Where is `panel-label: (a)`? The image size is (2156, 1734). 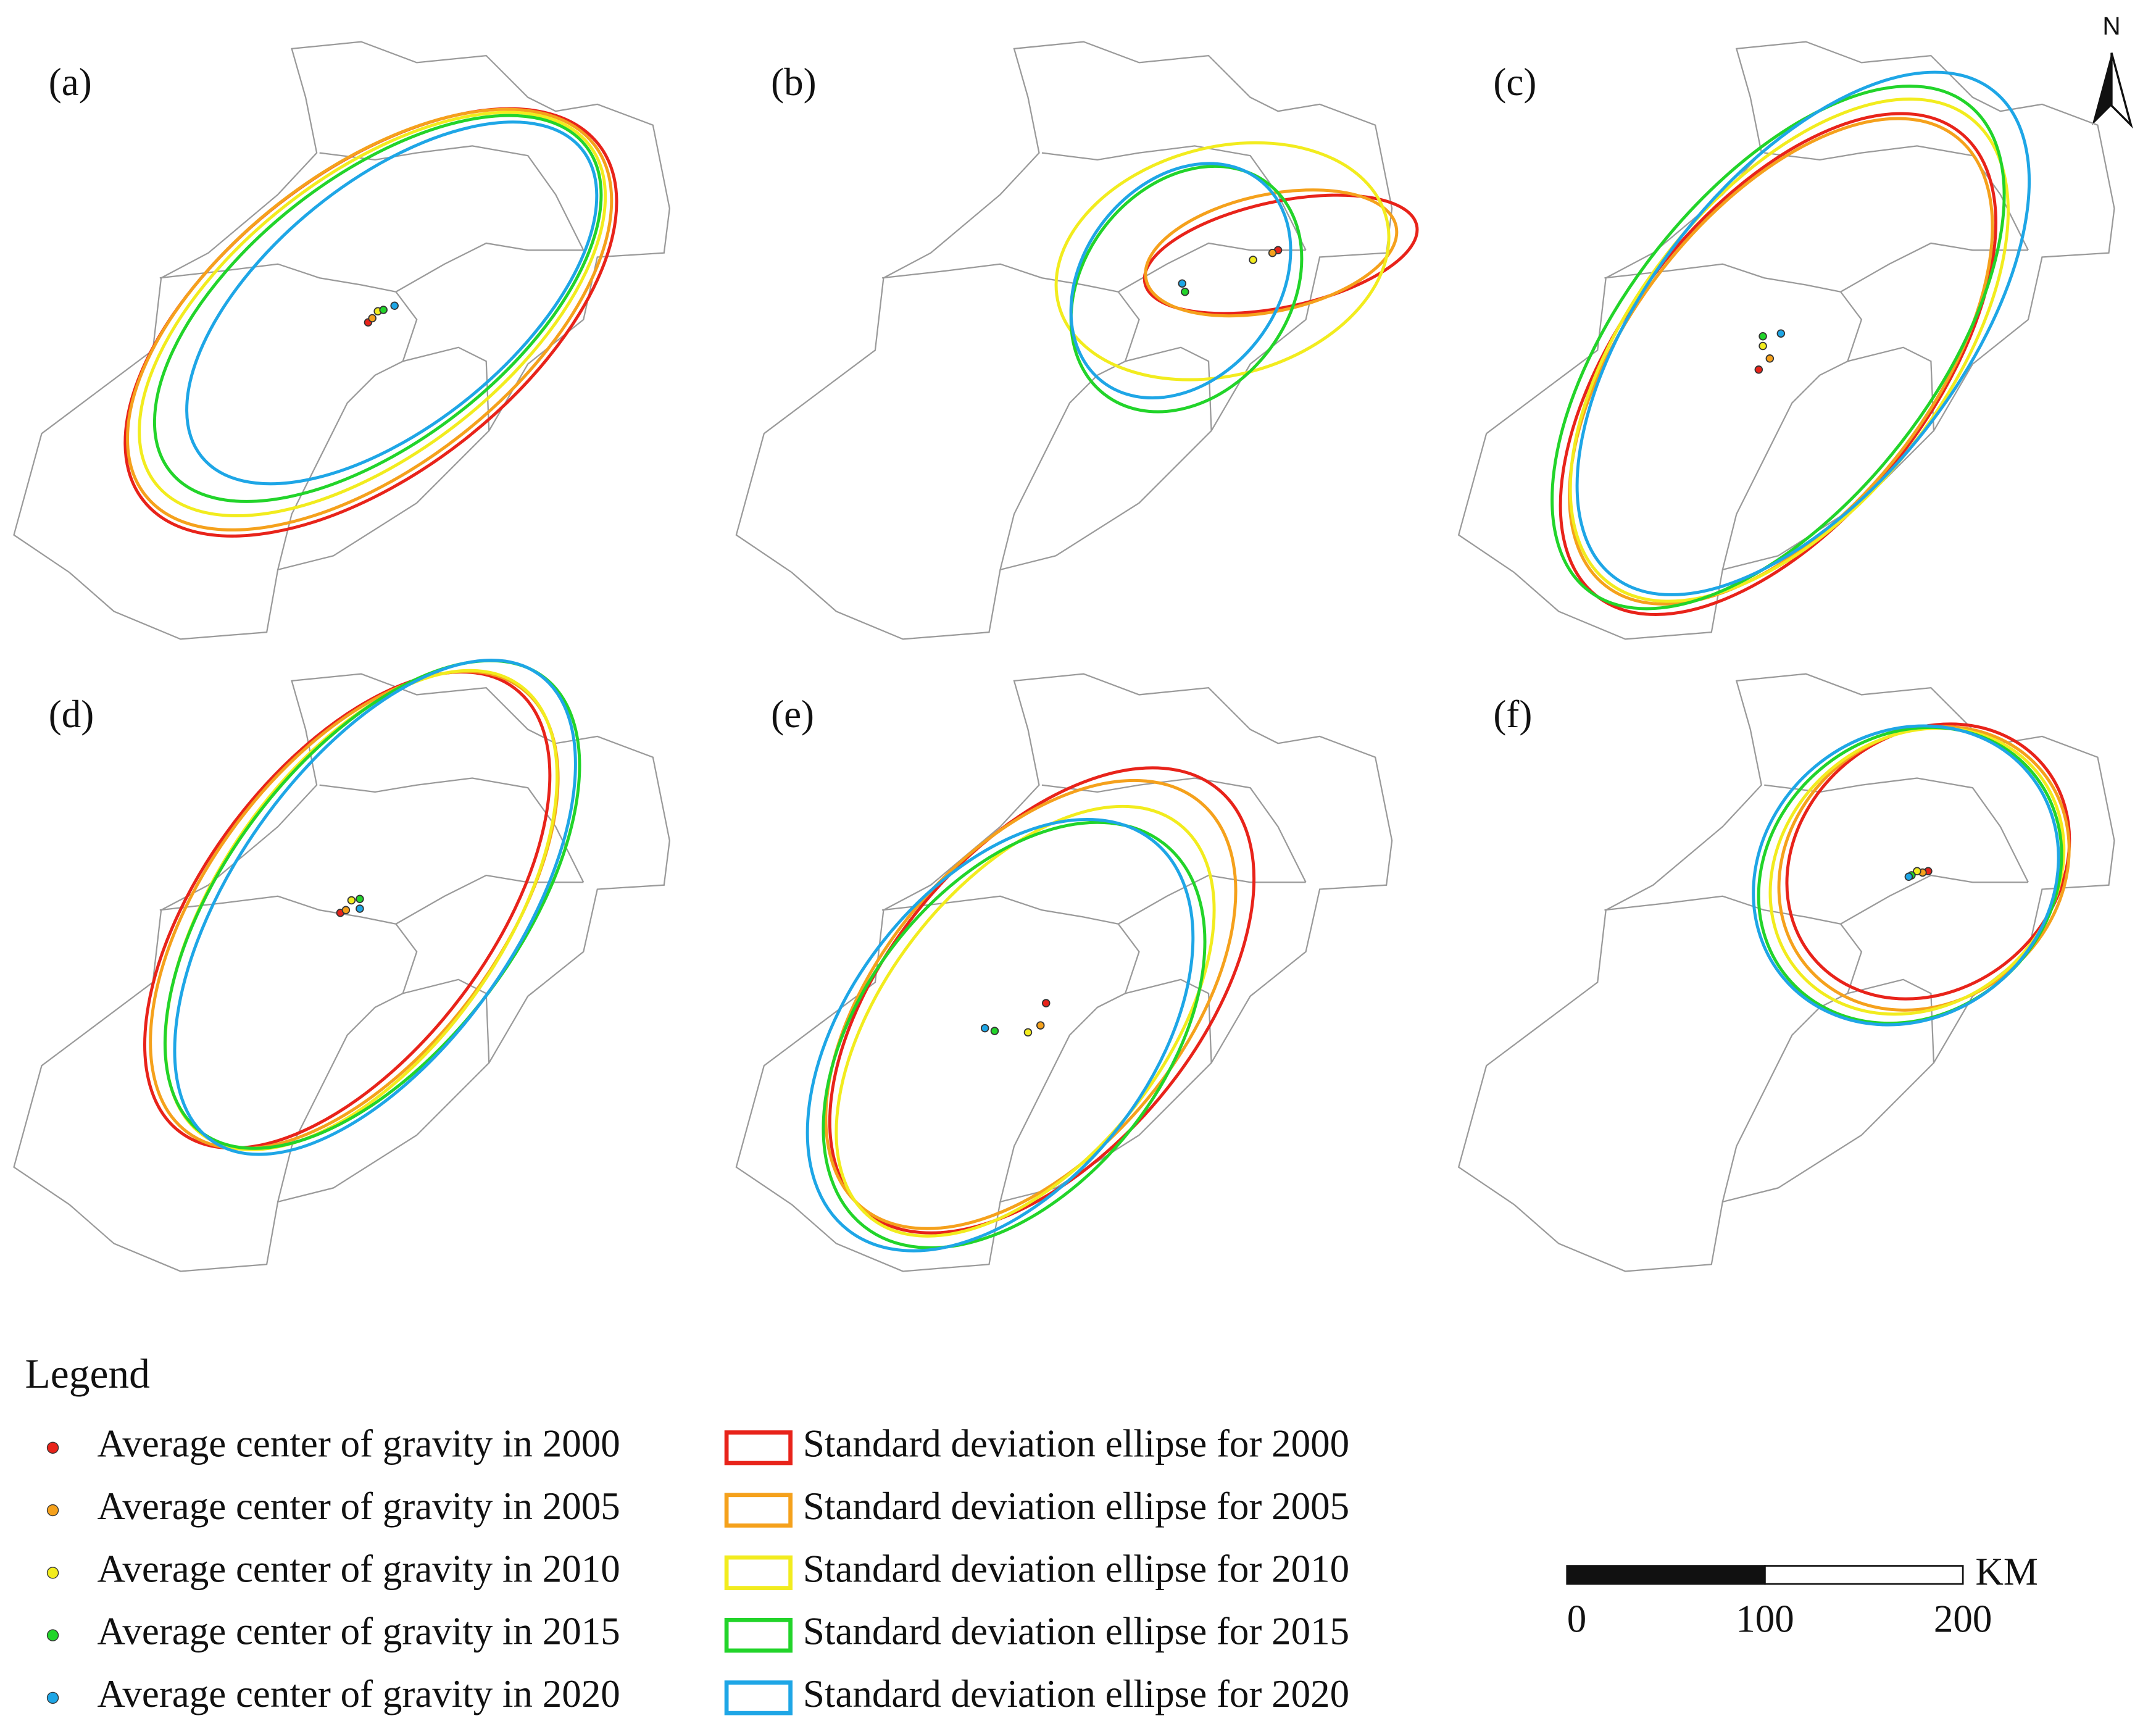 panel-label: (a) is located at coordinates (70, 82).